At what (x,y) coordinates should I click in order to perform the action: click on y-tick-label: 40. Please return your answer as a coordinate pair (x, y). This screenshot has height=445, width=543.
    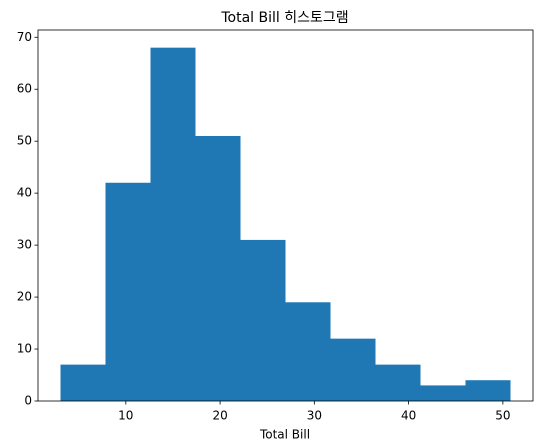
    Looking at the image, I should click on (24, 193).